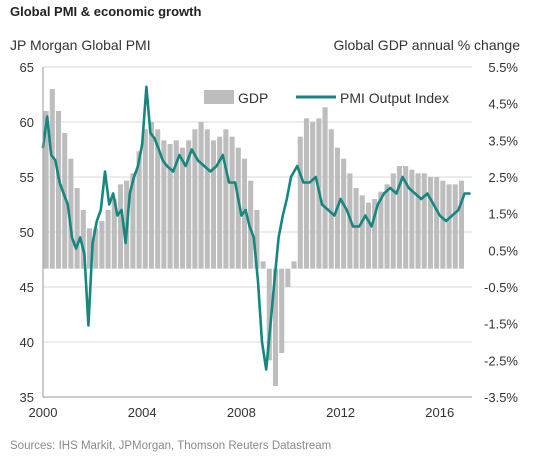 This screenshot has width=536, height=459. I want to click on right-tick-label: 1.5%, so click(503, 214).